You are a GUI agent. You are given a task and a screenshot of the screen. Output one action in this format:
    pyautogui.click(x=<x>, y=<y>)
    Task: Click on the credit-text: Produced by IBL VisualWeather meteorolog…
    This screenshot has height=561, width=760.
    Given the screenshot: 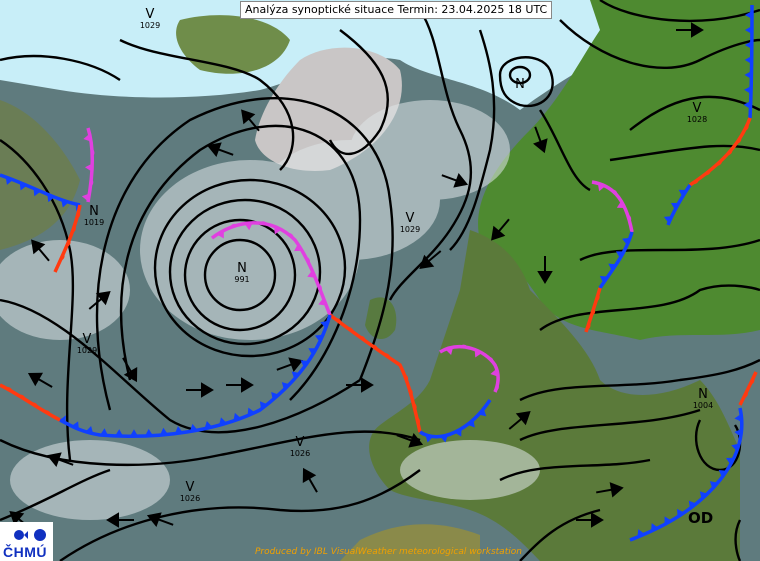 What is the action you would take?
    pyautogui.click(x=388, y=552)
    